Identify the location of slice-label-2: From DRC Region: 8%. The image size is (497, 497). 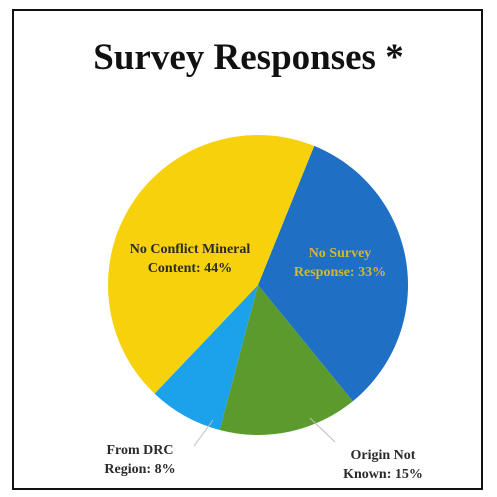
(139, 460).